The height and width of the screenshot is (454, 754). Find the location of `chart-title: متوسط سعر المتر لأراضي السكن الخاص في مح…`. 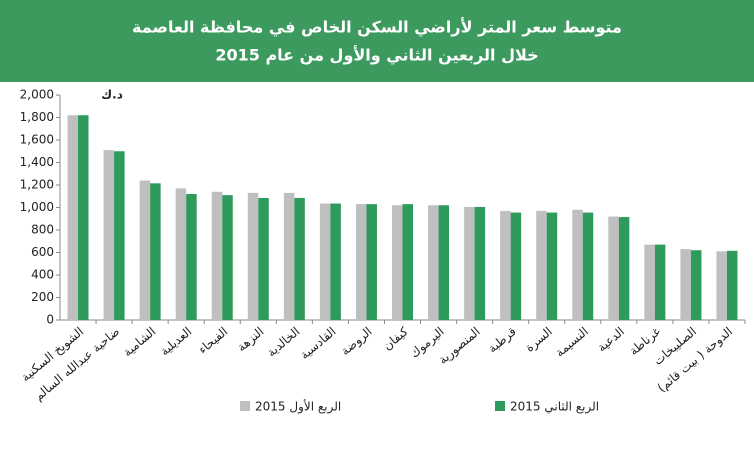

chart-title: متوسط سعر المتر لأراضي السكن الخاص في مح… is located at coordinates (377, 28).